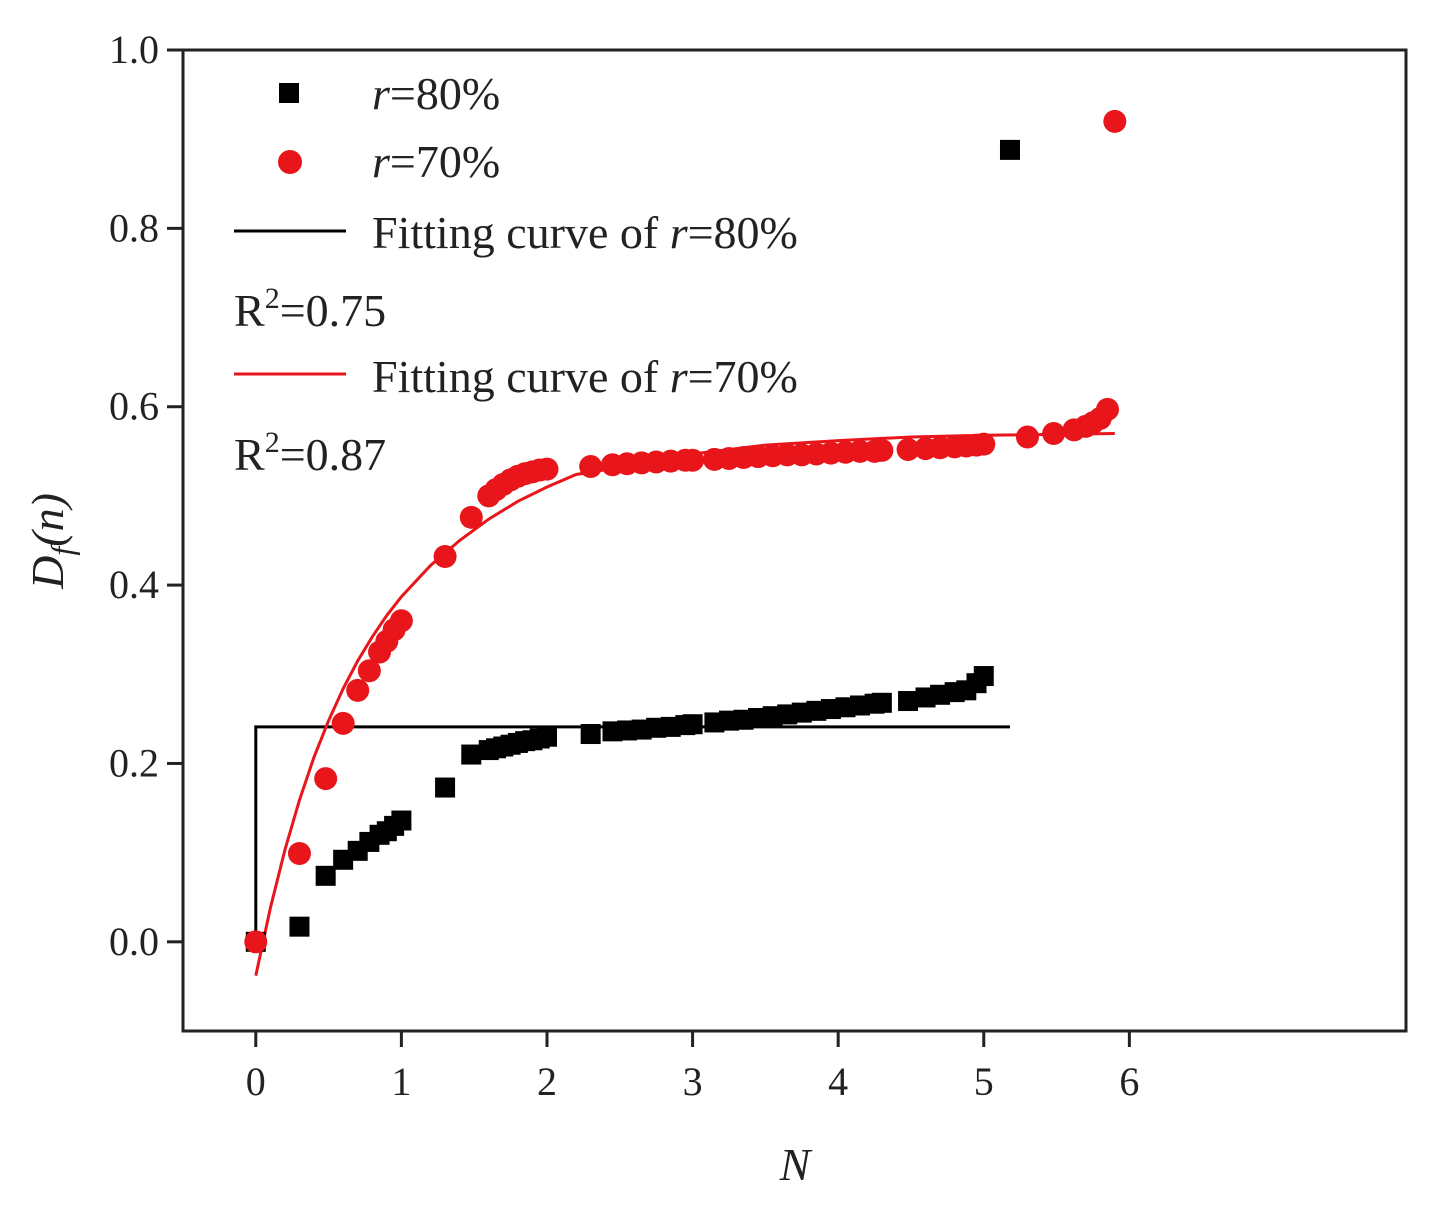  Describe the element at coordinates (256, 1081) in the screenshot. I see `x-tick-label: 0` at that location.